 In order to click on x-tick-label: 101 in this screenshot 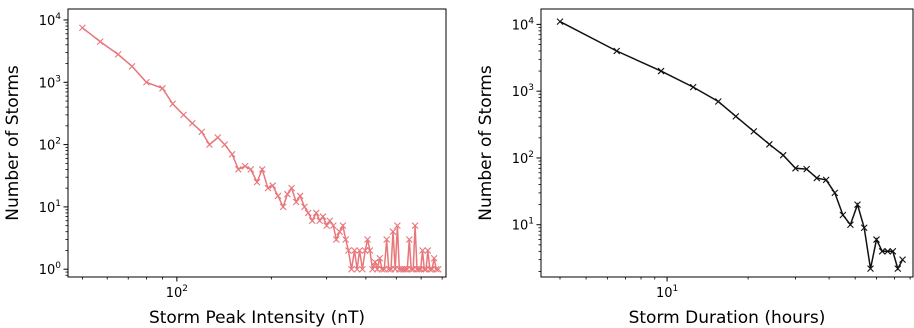, I will do `click(667, 292)`.